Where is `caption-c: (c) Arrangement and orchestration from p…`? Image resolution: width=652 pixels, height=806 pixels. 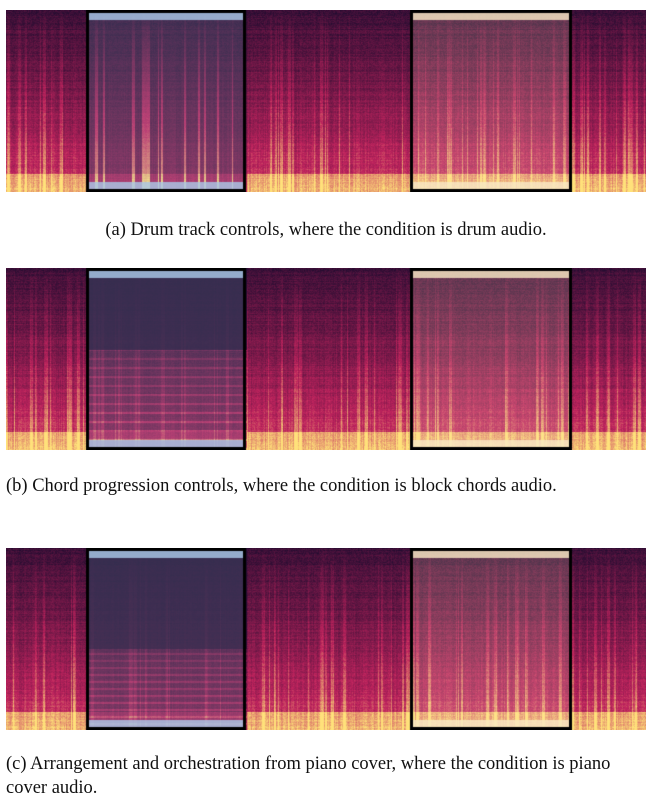 caption-c: (c) Arrangement and orchestration from p… is located at coordinates (308, 776).